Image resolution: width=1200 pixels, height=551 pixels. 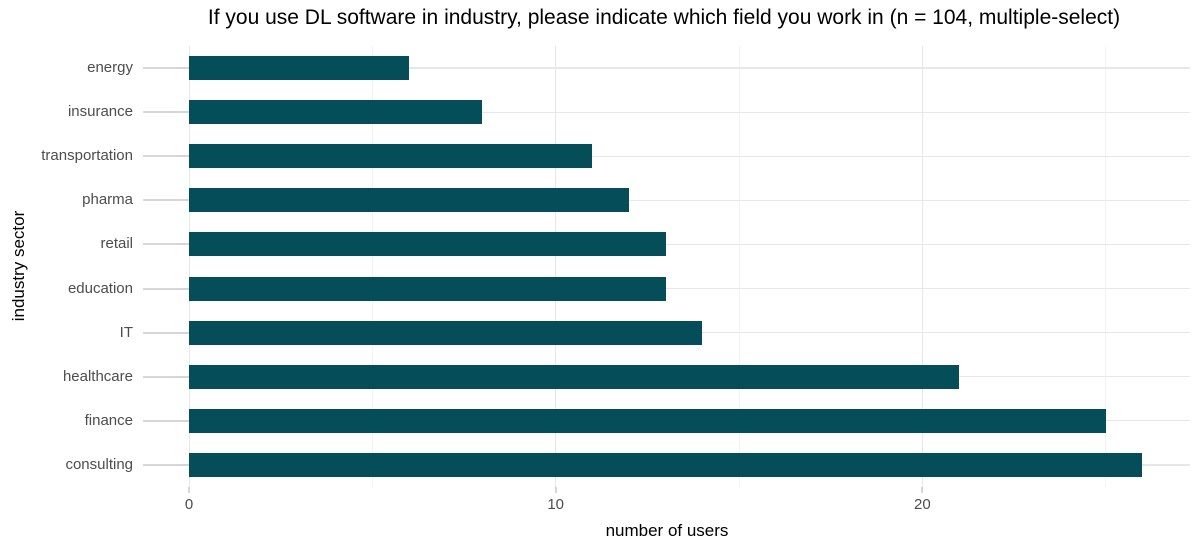 I want to click on x-tick-label: 10, so click(x=555, y=504).